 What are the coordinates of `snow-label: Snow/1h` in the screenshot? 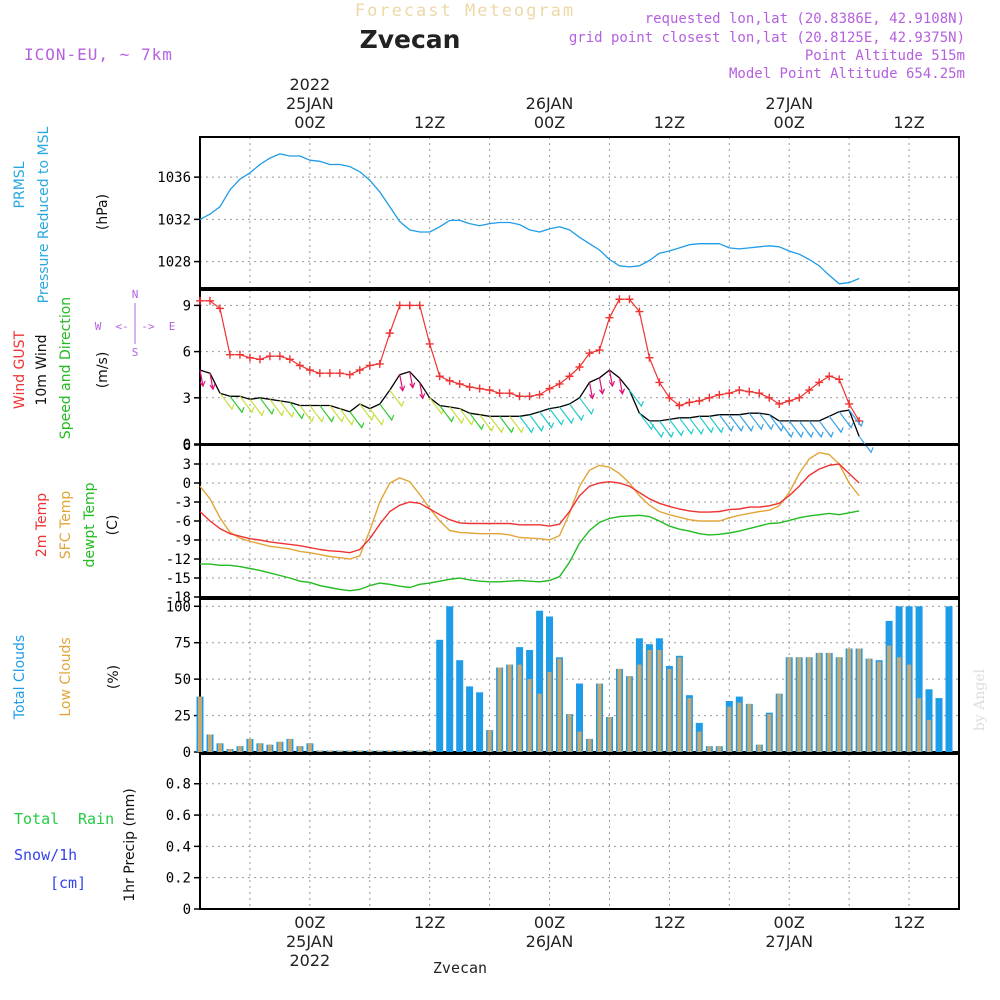 It's located at (45, 855).